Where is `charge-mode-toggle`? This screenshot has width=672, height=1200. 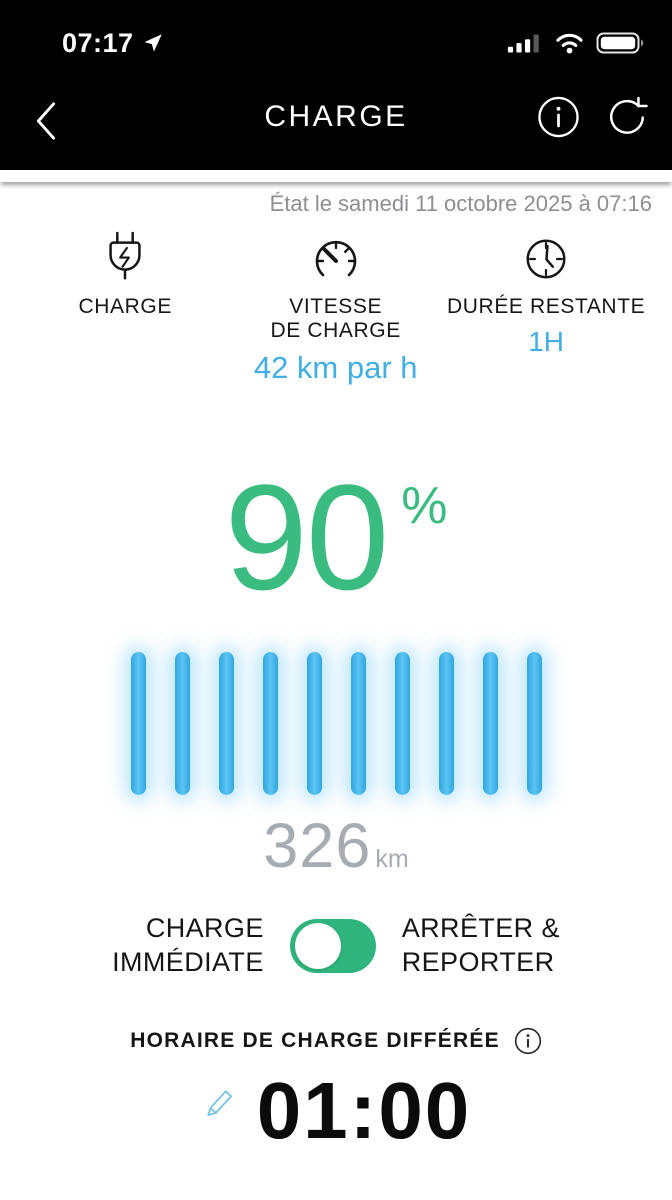
charge-mode-toggle is located at coordinates (332, 945).